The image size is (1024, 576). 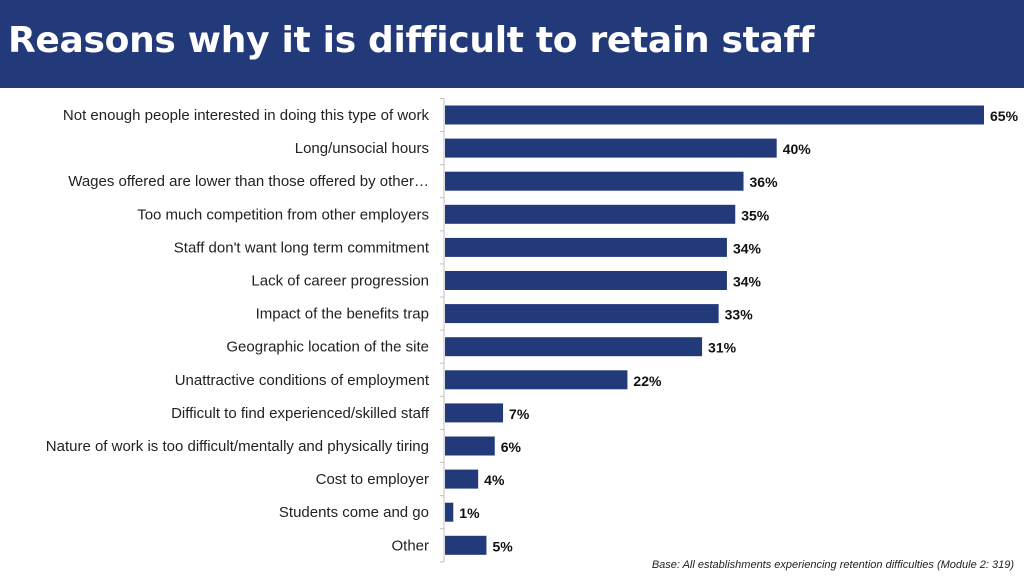 I want to click on value-label: 22%, so click(x=647, y=381).